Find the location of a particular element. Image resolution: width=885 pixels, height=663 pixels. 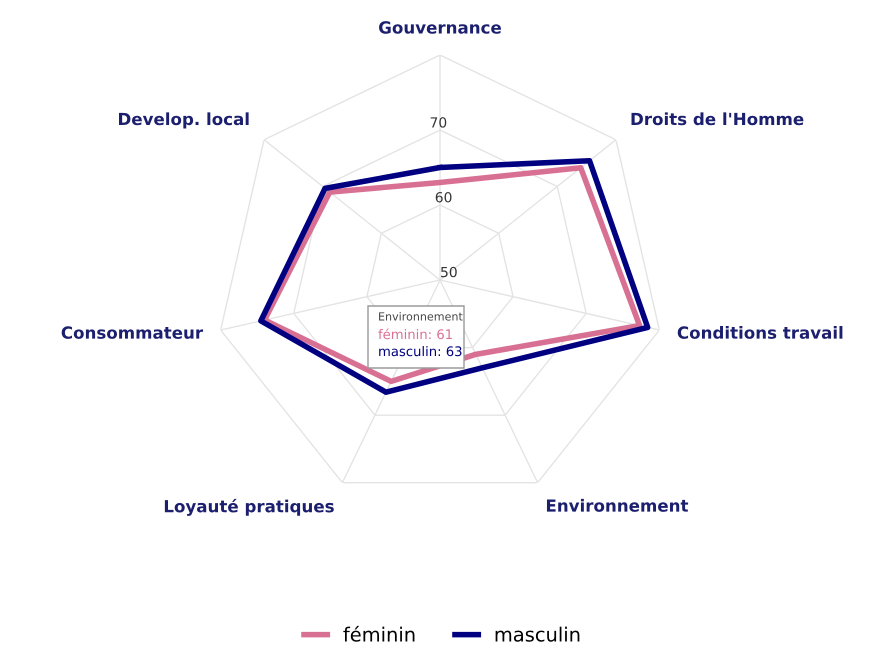

spoke-label: Droits de l'Homme is located at coordinates (718, 119).